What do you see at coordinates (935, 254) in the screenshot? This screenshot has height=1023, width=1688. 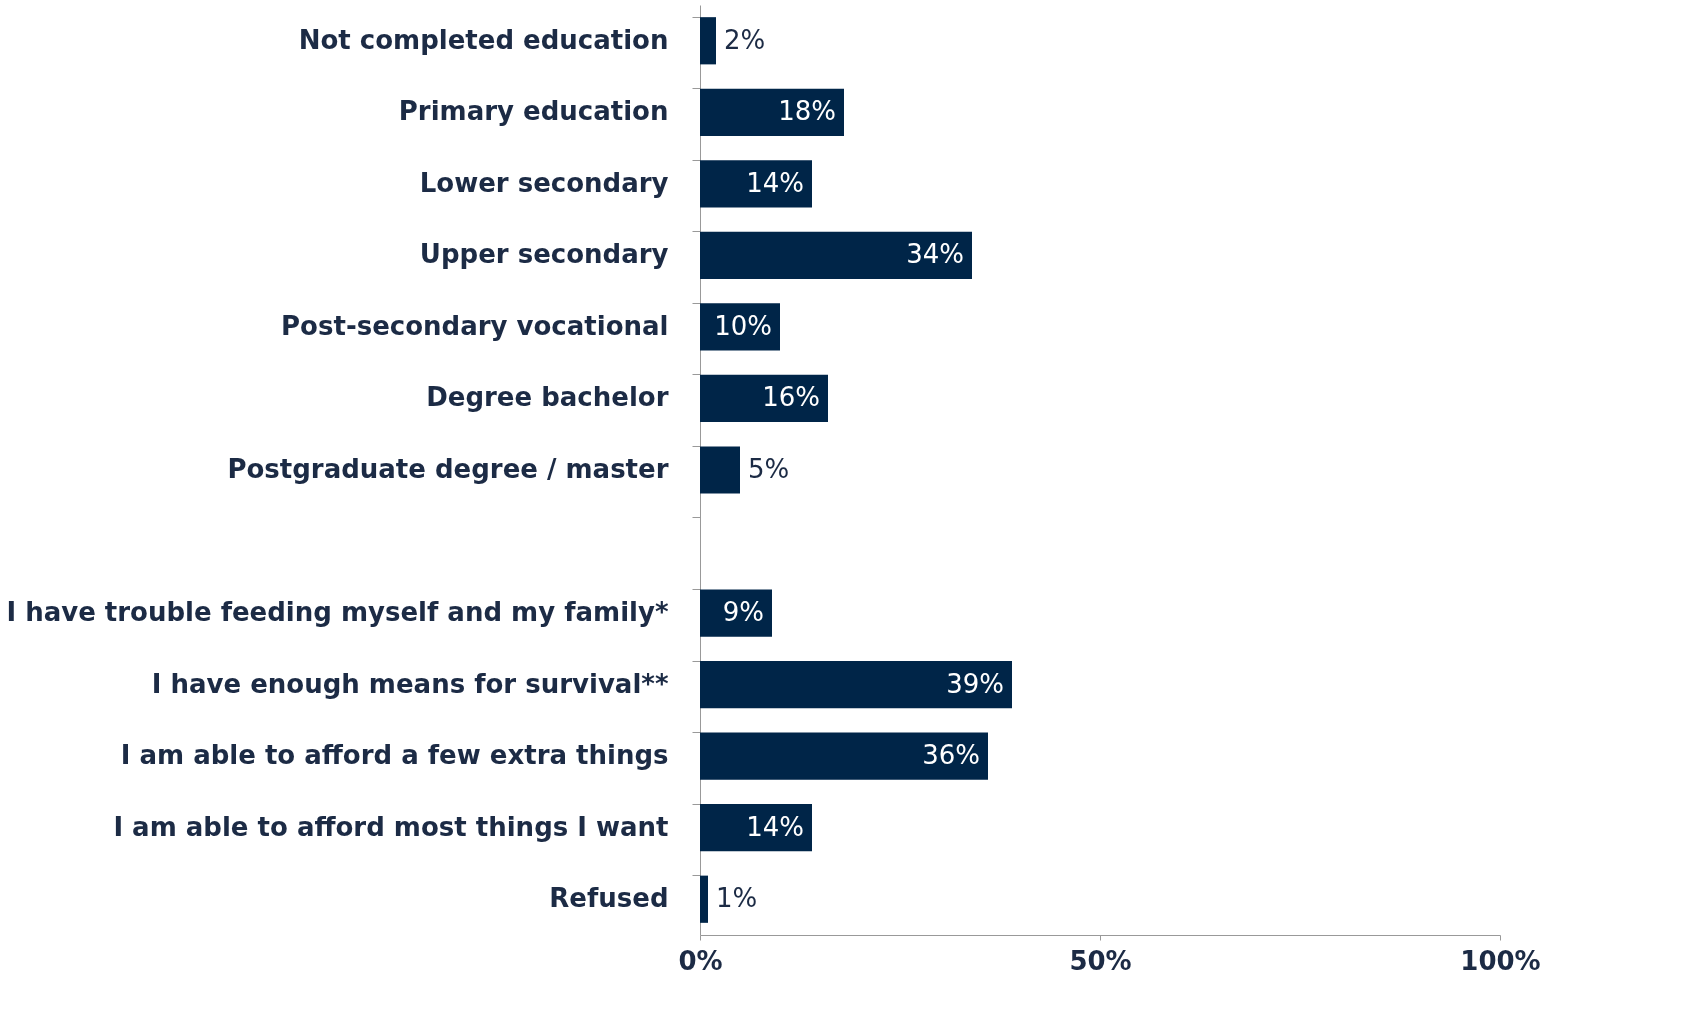 I see `data-label: 34%` at bounding box center [935, 254].